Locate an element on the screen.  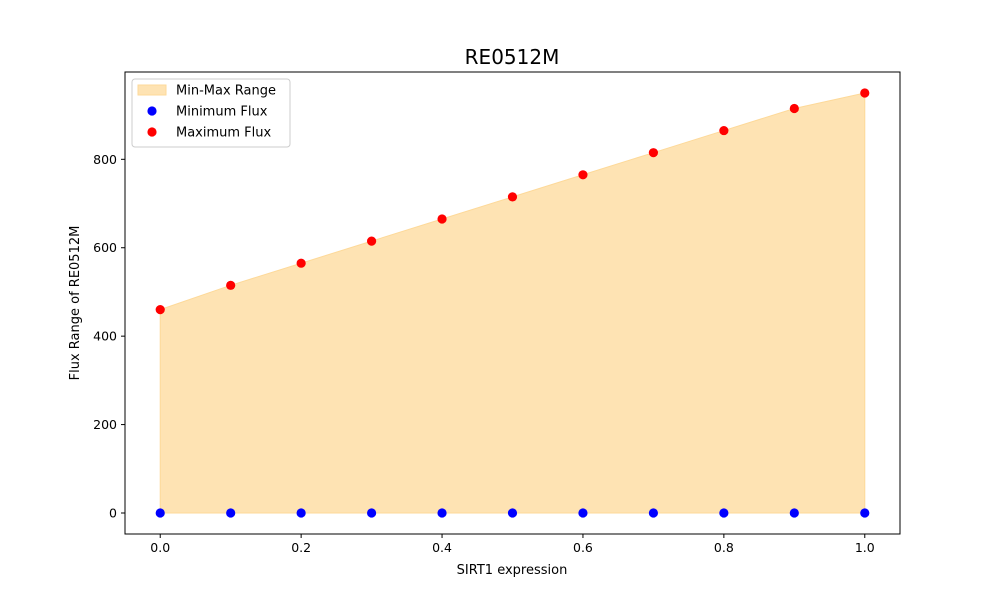
x-tick-label: 0.0 is located at coordinates (160, 547).